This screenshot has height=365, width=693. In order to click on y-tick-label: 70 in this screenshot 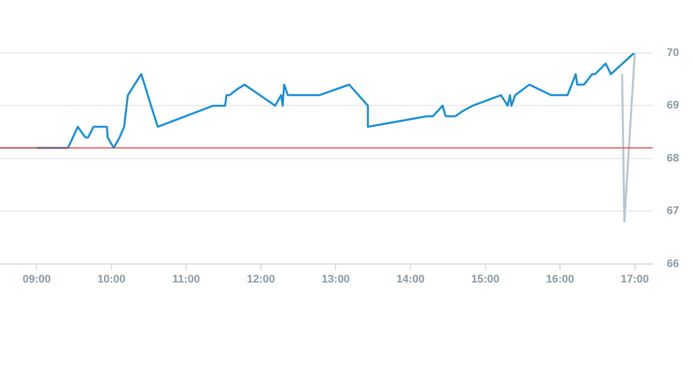, I will do `click(673, 53)`.